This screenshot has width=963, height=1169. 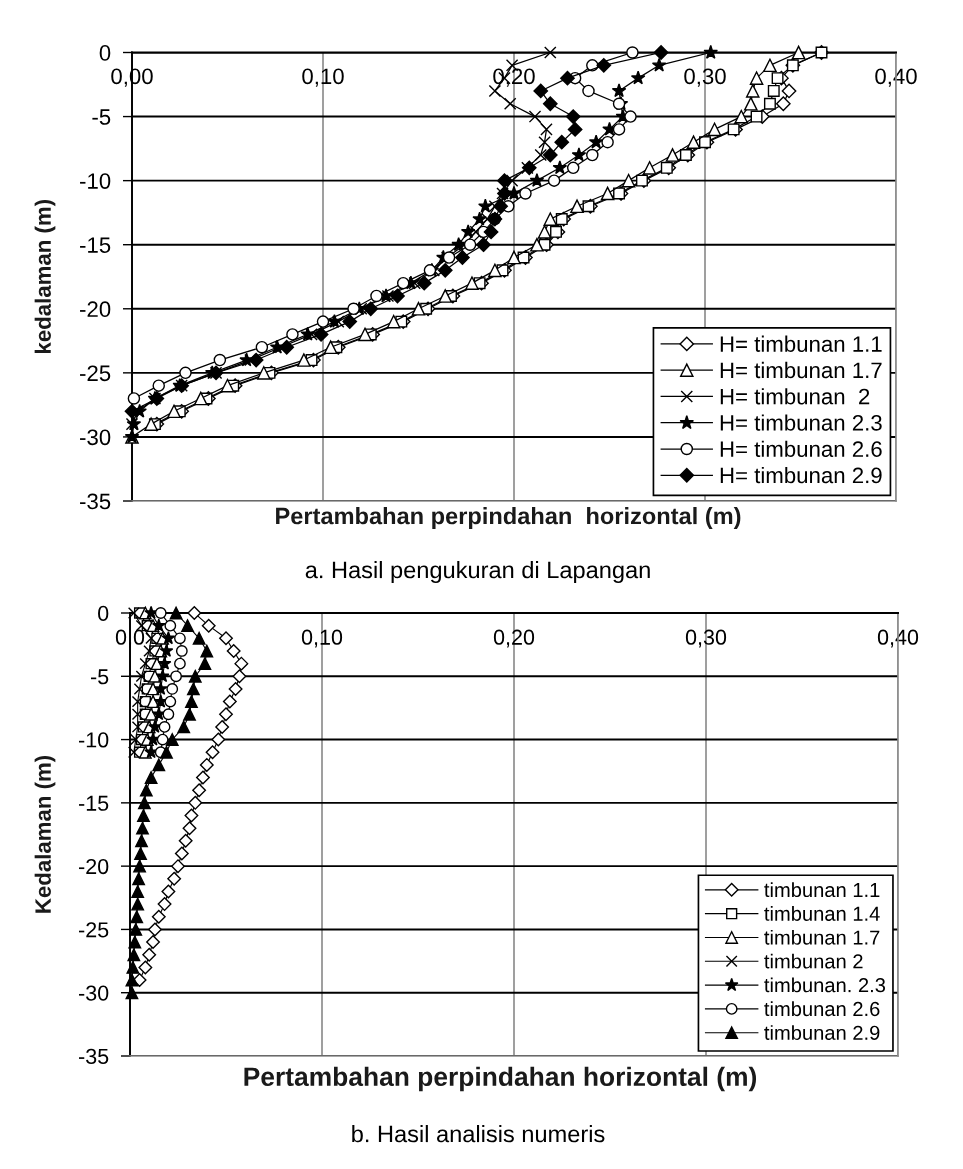 I want to click on legend-label: H= timbunan 1.1, so click(x=801, y=343).